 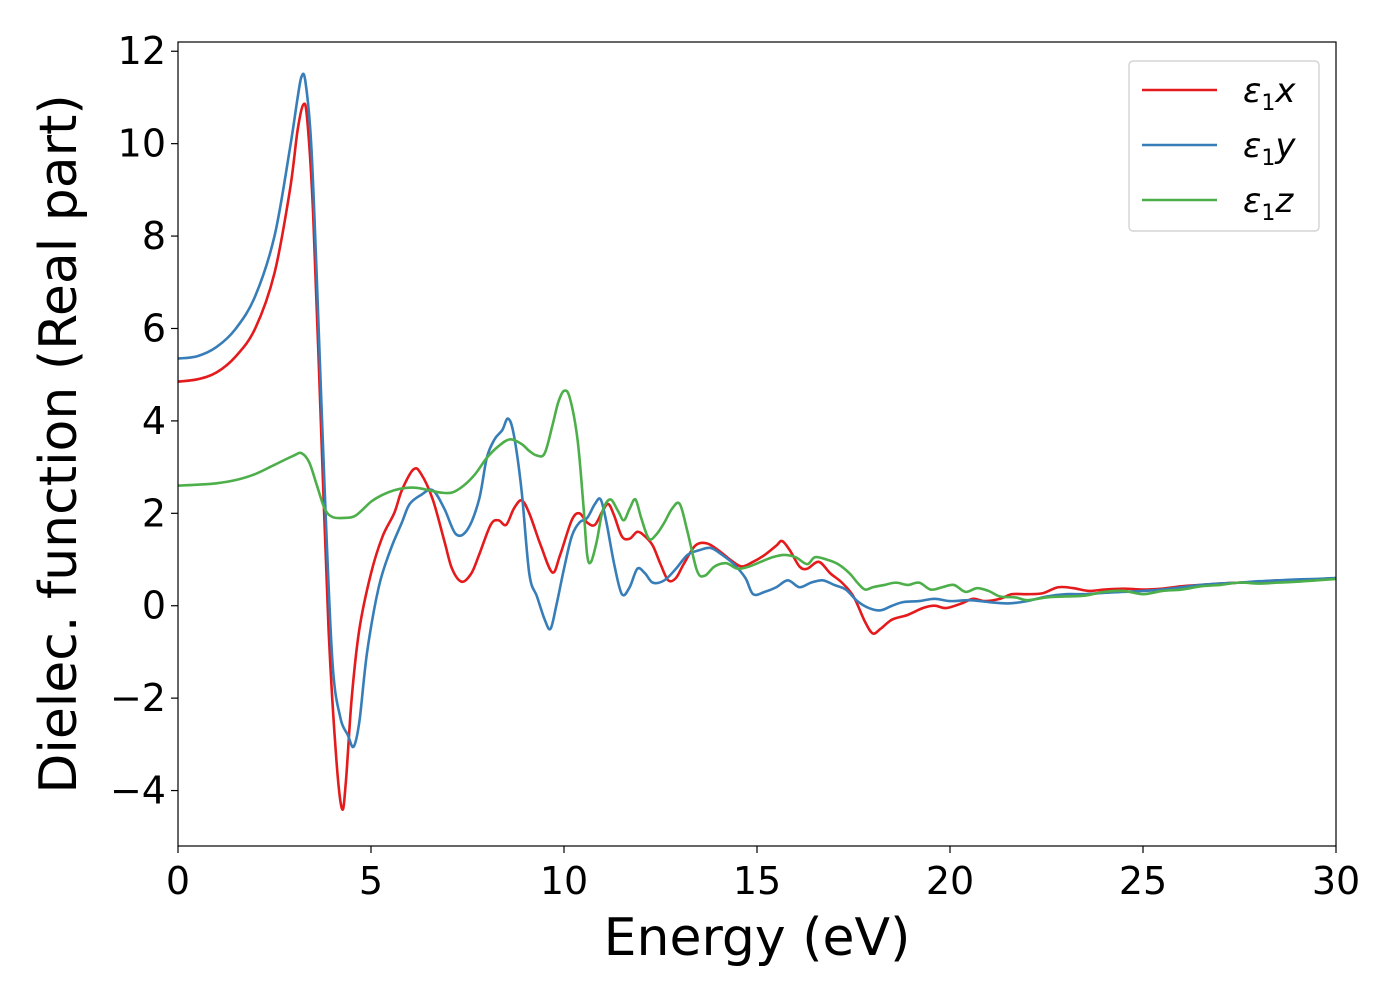 I want to click on legend: ε1x ε1y ε1z, so click(x=1224, y=146).